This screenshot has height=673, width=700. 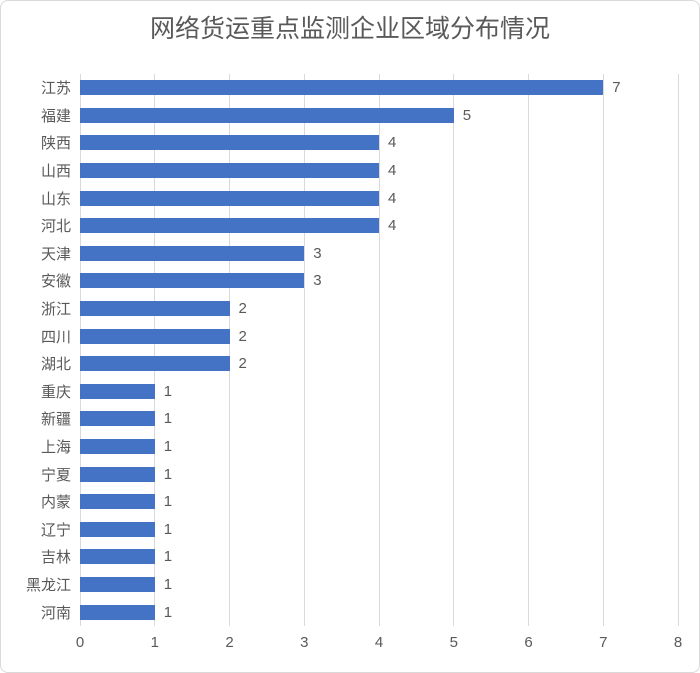 I want to click on category-label: 浙江, so click(x=55, y=310).